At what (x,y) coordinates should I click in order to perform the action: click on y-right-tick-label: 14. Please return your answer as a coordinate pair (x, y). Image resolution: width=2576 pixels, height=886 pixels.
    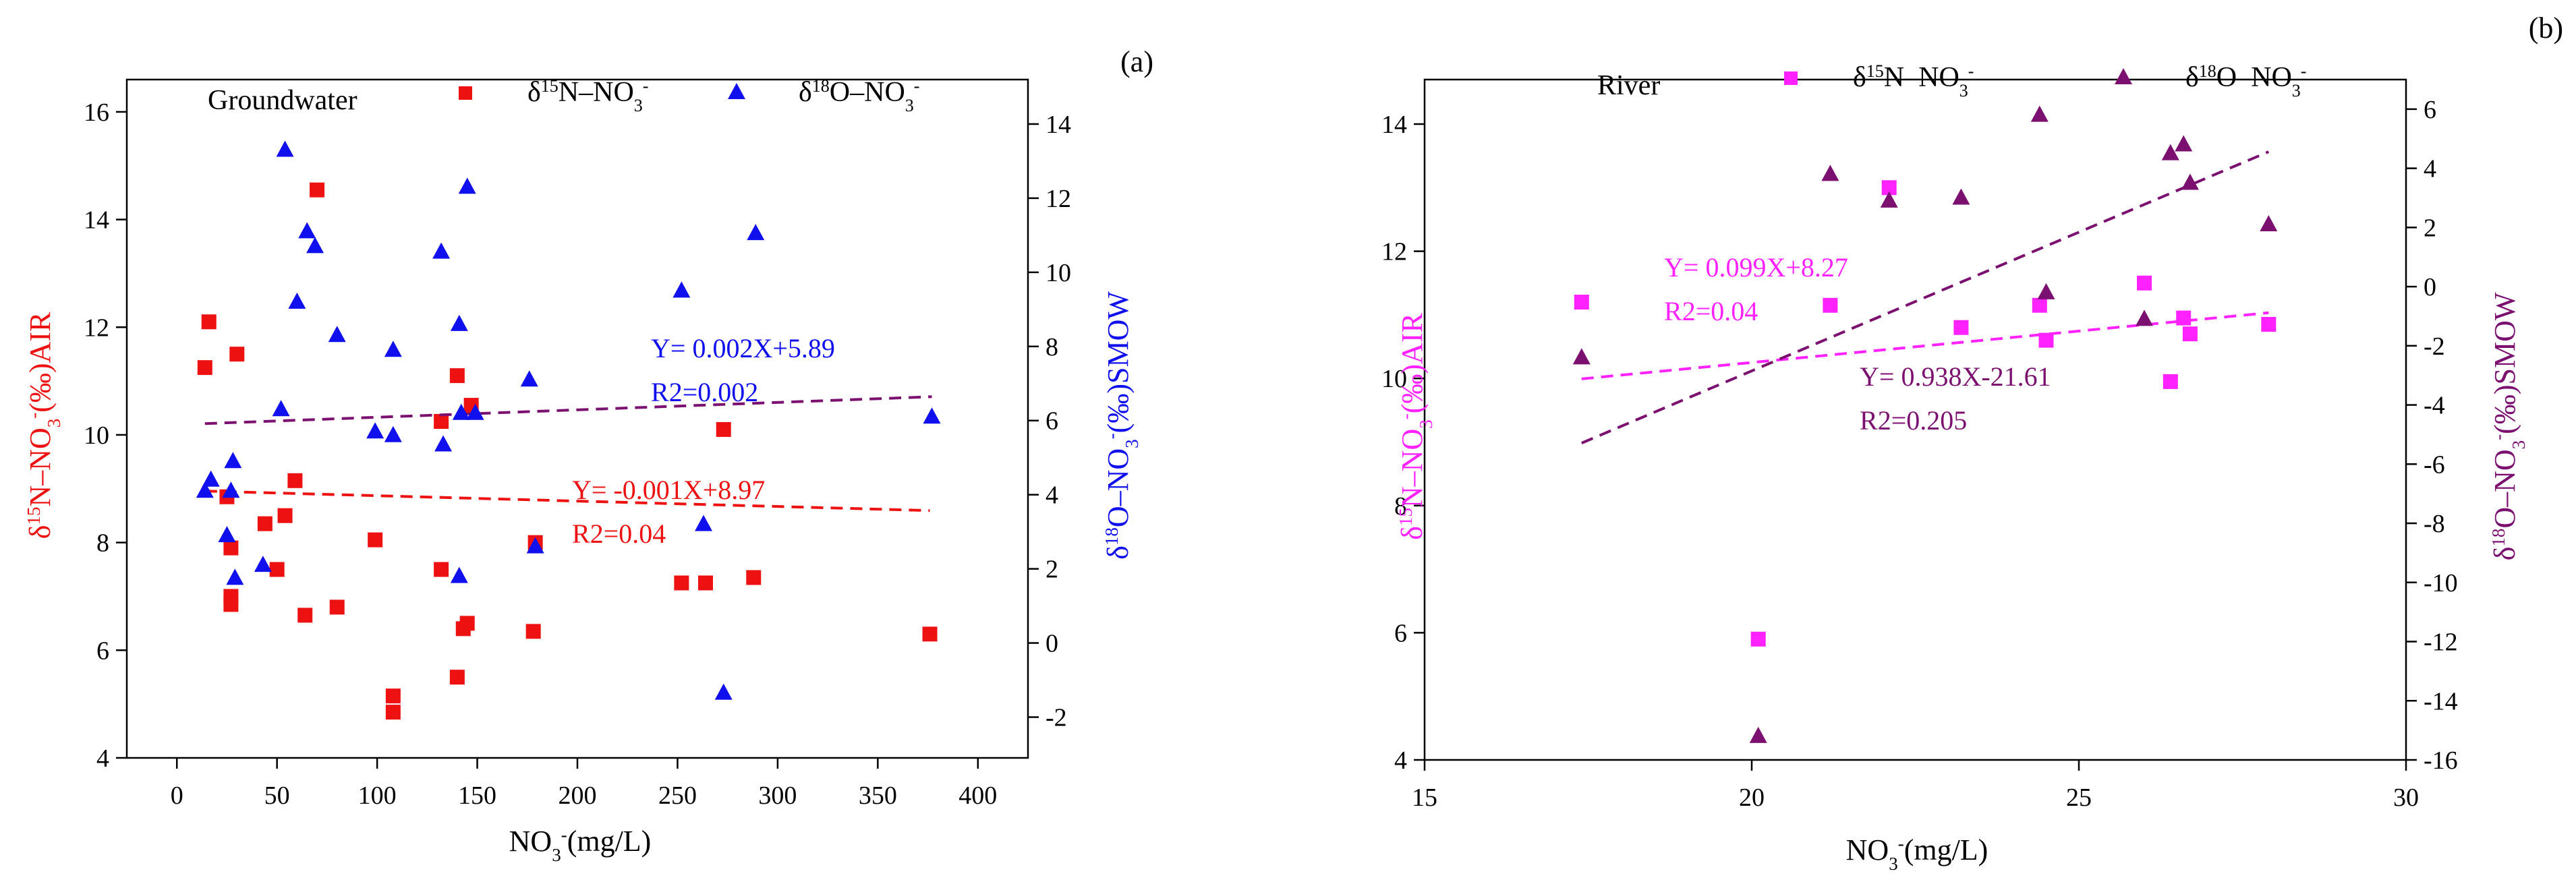
    Looking at the image, I should click on (1058, 125).